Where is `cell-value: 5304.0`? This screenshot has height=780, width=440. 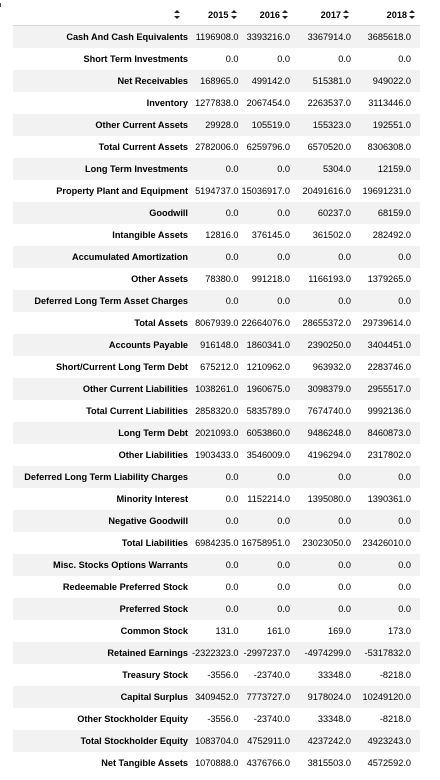 cell-value: 5304.0 is located at coordinates (337, 168).